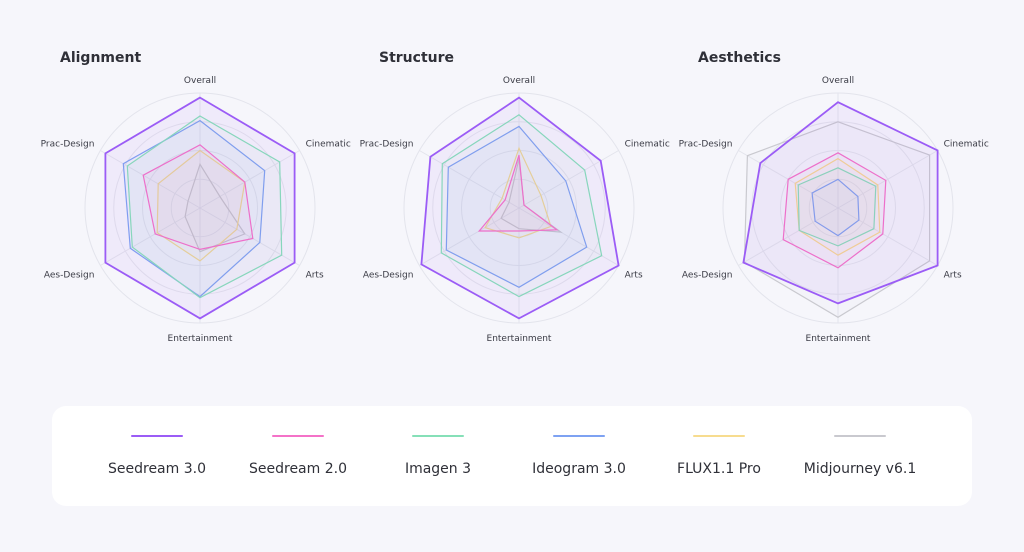 This screenshot has width=1024, height=552. What do you see at coordinates (579, 456) in the screenshot?
I see `legend-item: Ideogram 3.0` at bounding box center [579, 456].